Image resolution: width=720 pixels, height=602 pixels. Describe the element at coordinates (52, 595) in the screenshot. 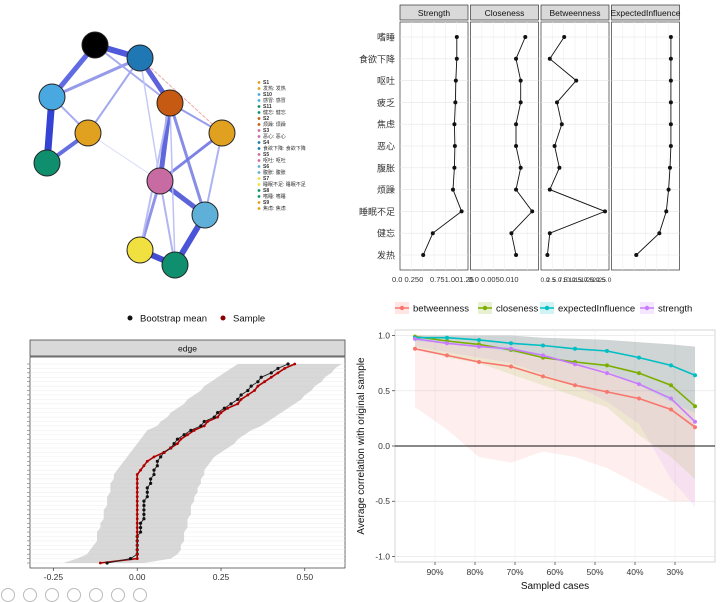

I see `back-icon` at that location.